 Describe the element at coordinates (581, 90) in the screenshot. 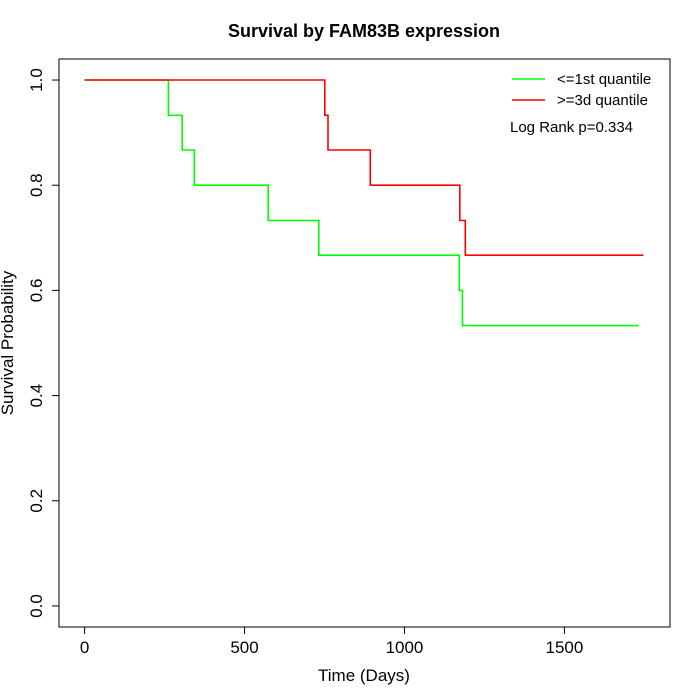

I see `legend: <=1st quantile >=3d quantile` at that location.